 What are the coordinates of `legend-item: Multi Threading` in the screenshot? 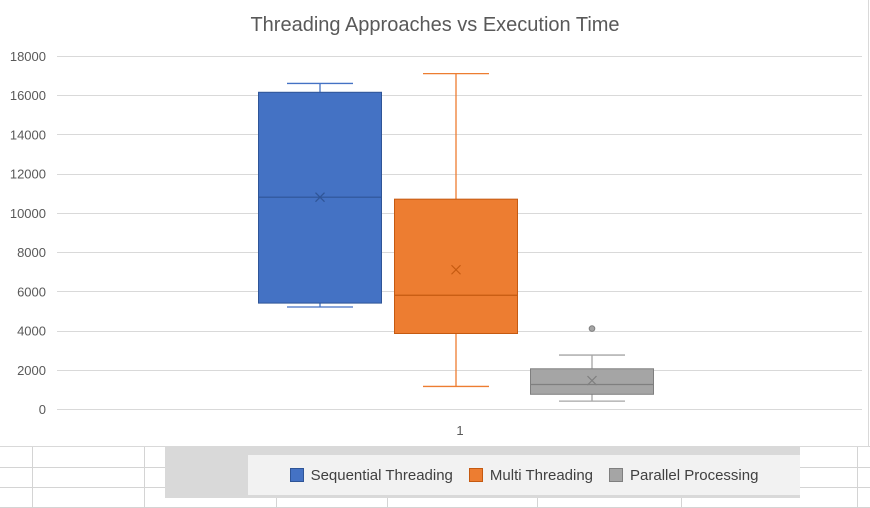 It's located at (531, 475).